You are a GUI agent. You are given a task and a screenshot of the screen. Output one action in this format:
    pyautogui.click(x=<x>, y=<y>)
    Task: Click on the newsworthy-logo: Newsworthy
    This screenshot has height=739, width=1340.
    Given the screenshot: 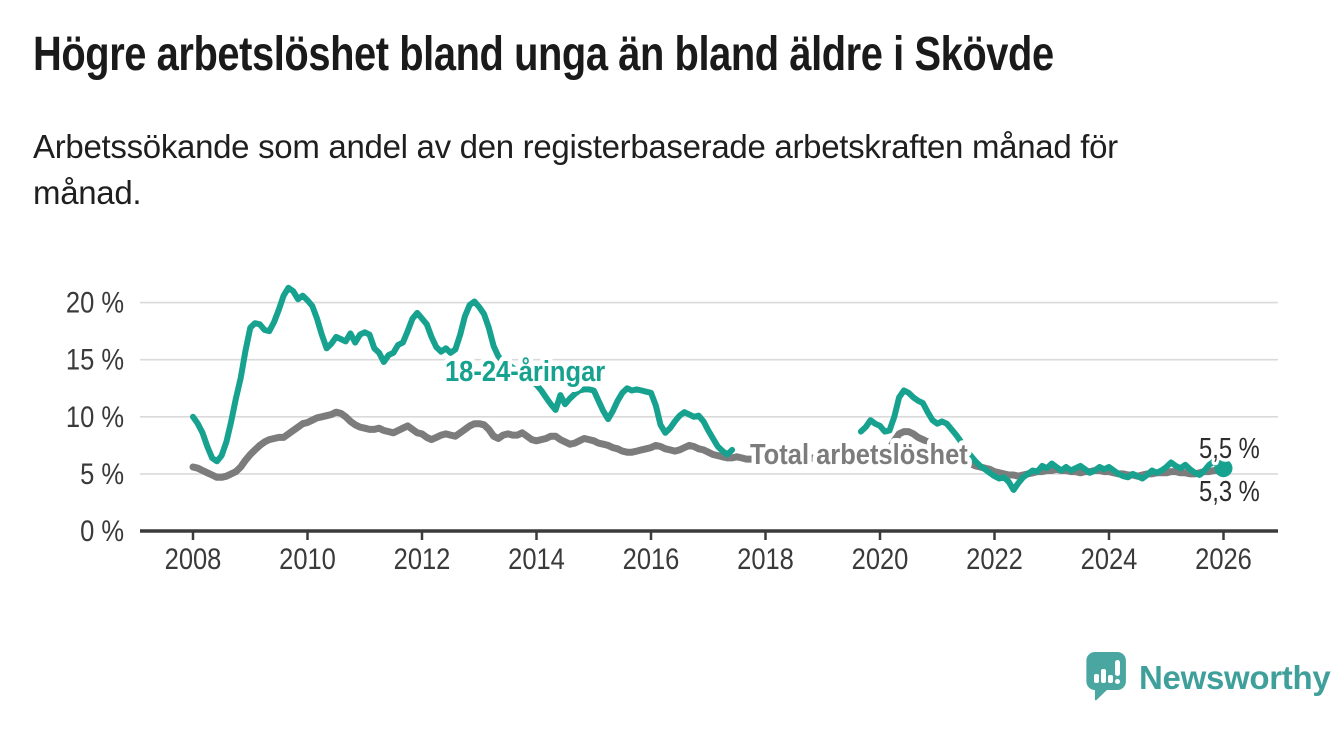 What is the action you would take?
    pyautogui.click(x=1208, y=680)
    